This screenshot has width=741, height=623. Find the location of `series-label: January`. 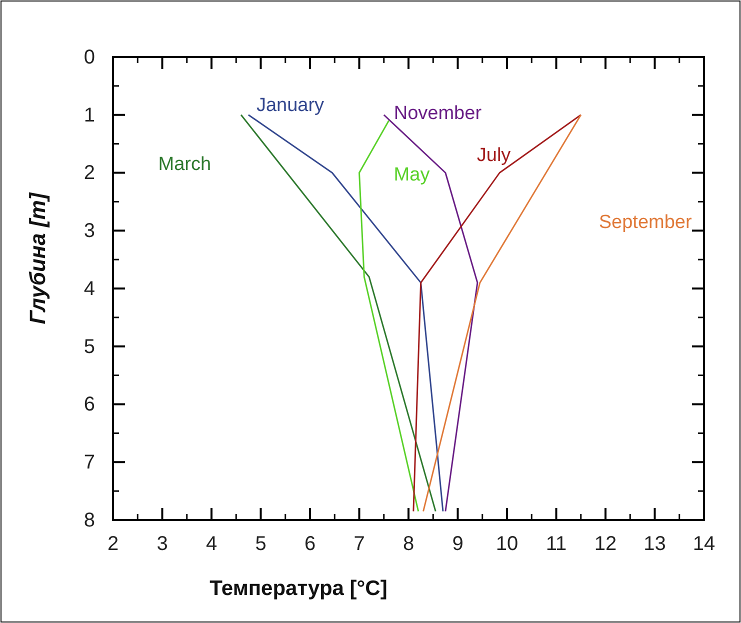

series-label: January is located at coordinates (290, 105).